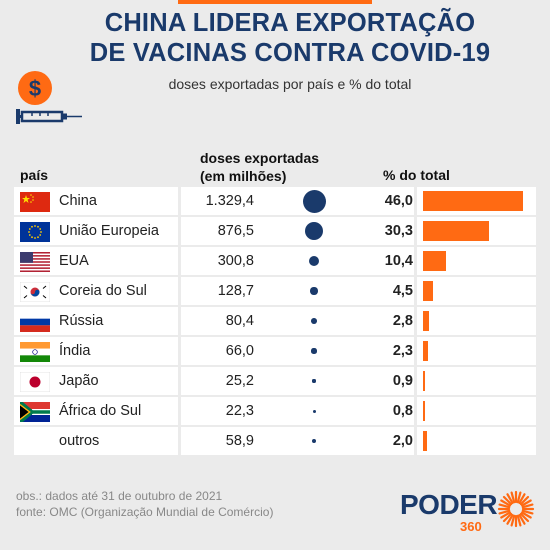 This screenshot has width=550, height=550. Describe the element at coordinates (398, 231) in the screenshot. I see `pct-value: 30,3` at that location.